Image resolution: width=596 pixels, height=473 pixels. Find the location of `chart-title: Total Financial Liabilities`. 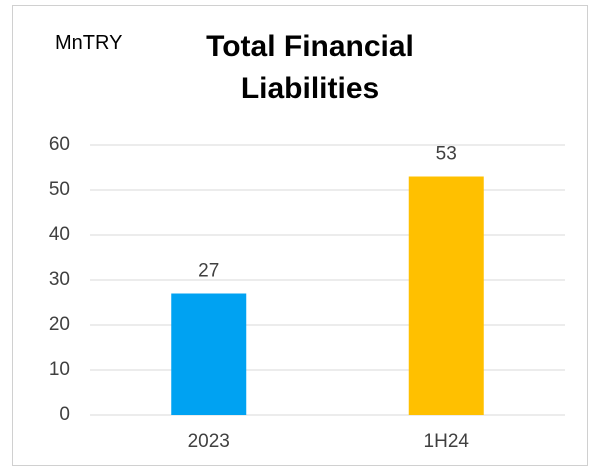

chart-title: Total Financial Liabilities is located at coordinates (310, 67).